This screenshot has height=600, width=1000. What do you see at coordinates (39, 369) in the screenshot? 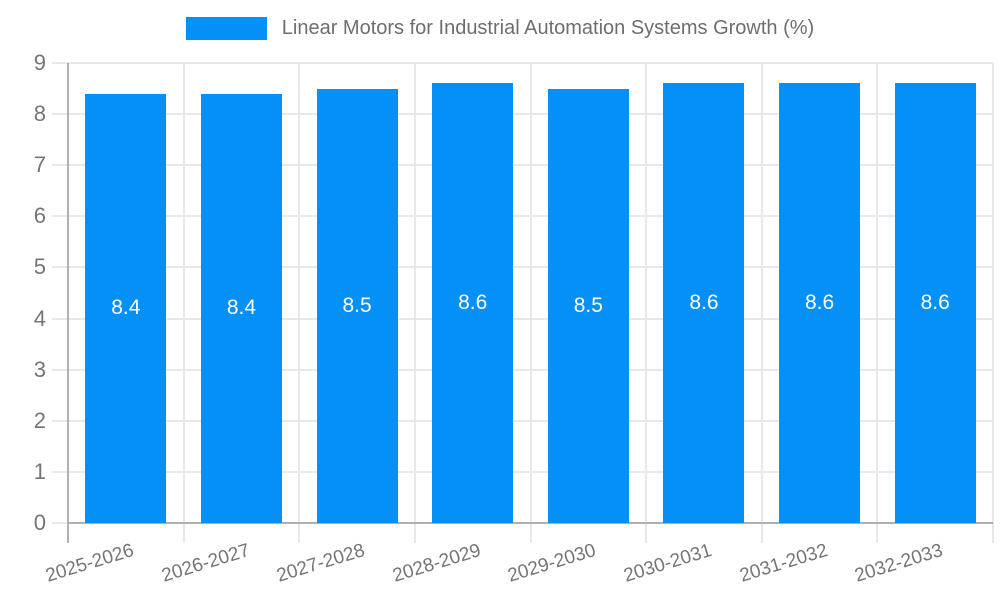
I see `y-tick-label: 3` at bounding box center [39, 369].